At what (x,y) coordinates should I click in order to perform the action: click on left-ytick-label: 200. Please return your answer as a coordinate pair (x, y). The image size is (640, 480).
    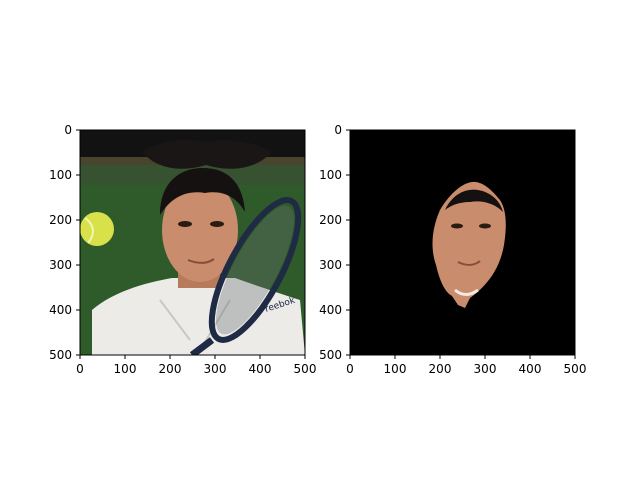
    Looking at the image, I should click on (60, 220).